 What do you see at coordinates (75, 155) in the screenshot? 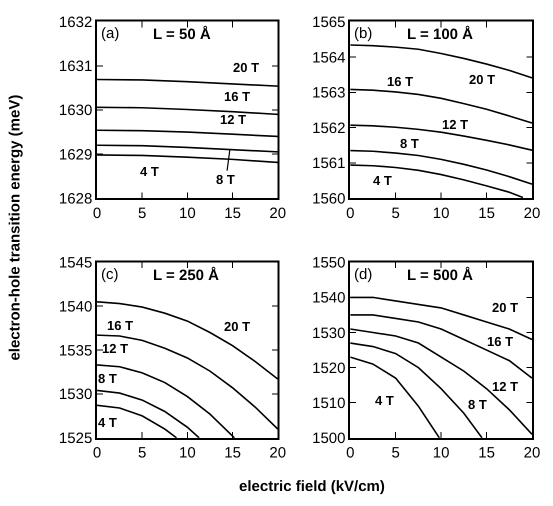
I see `y-tick-label: 1629` at bounding box center [75, 155].